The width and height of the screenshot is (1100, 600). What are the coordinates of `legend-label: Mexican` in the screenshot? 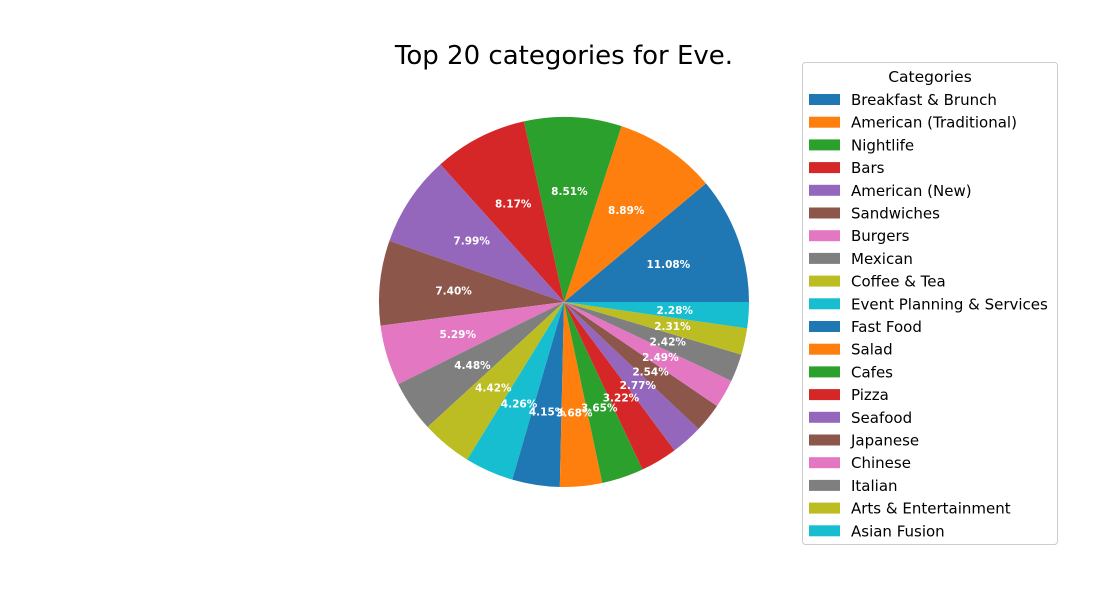 It's located at (882, 259).